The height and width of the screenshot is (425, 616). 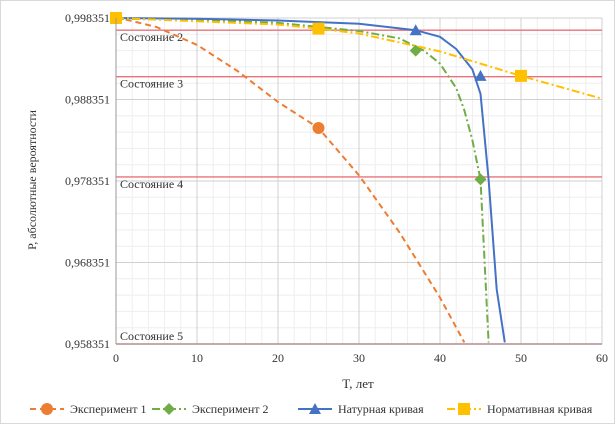 I want to click on legend-label: Эксперимент 2, so click(x=230, y=409).